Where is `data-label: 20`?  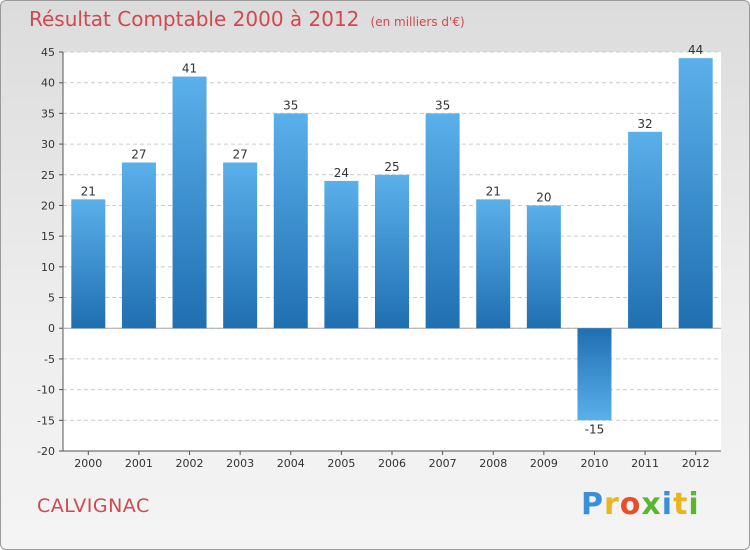
data-label: 20 is located at coordinates (543, 197).